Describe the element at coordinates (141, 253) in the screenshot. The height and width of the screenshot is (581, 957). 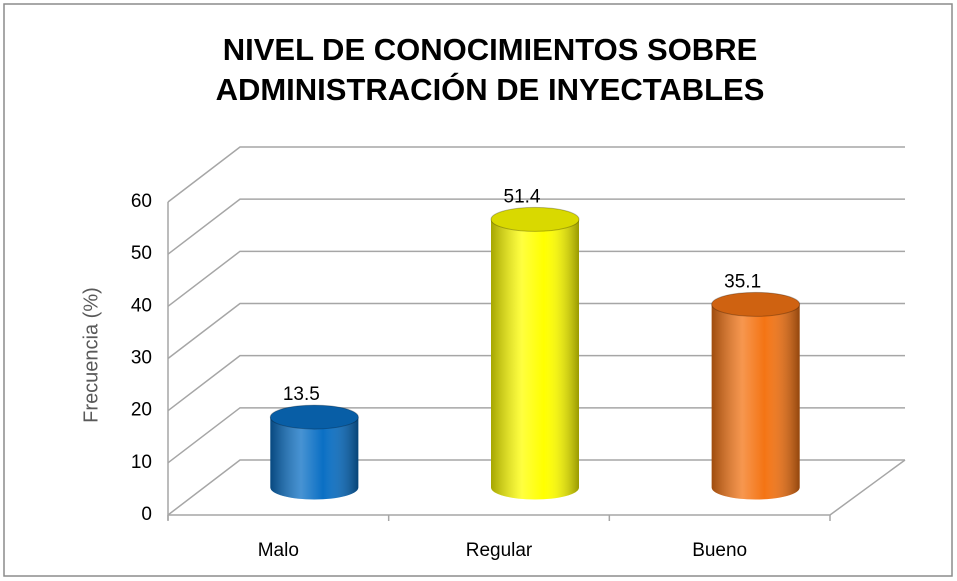
I see `y-tick-label: 50` at that location.